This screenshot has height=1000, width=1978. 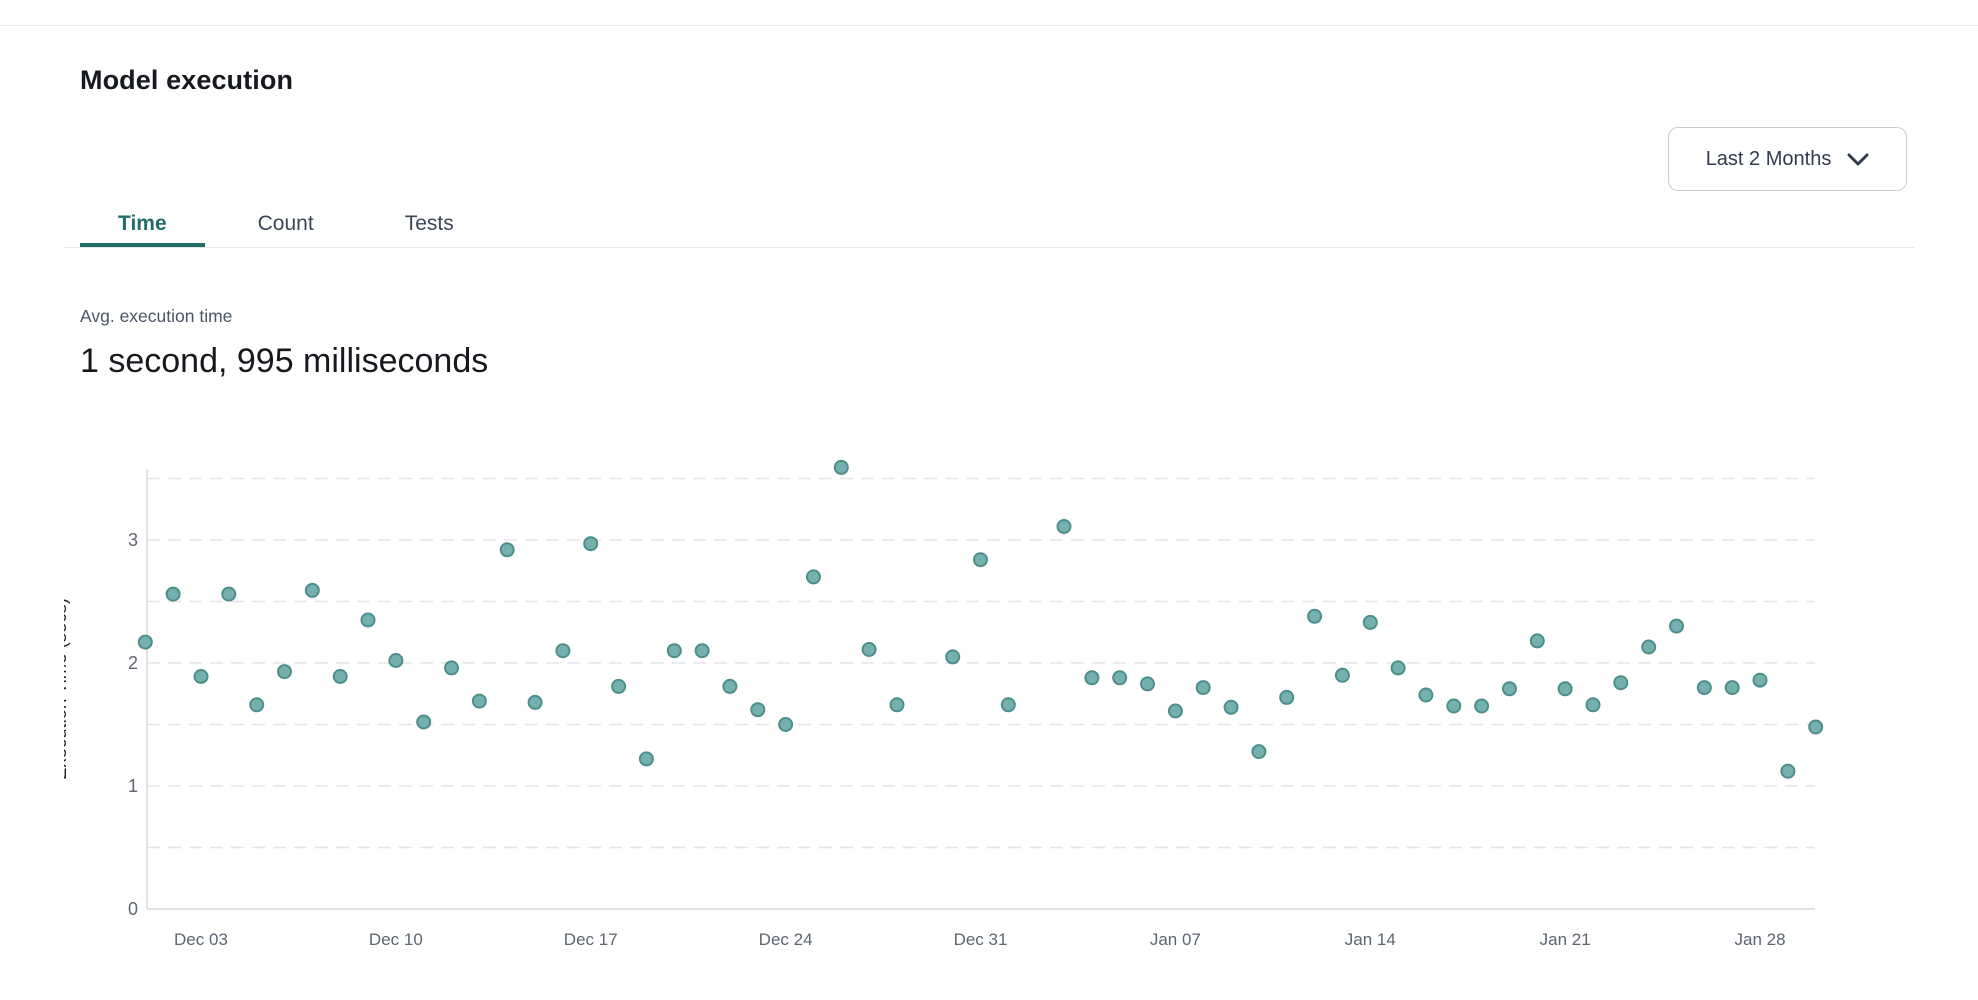 I want to click on y-tick-label: 3, so click(x=133, y=540).